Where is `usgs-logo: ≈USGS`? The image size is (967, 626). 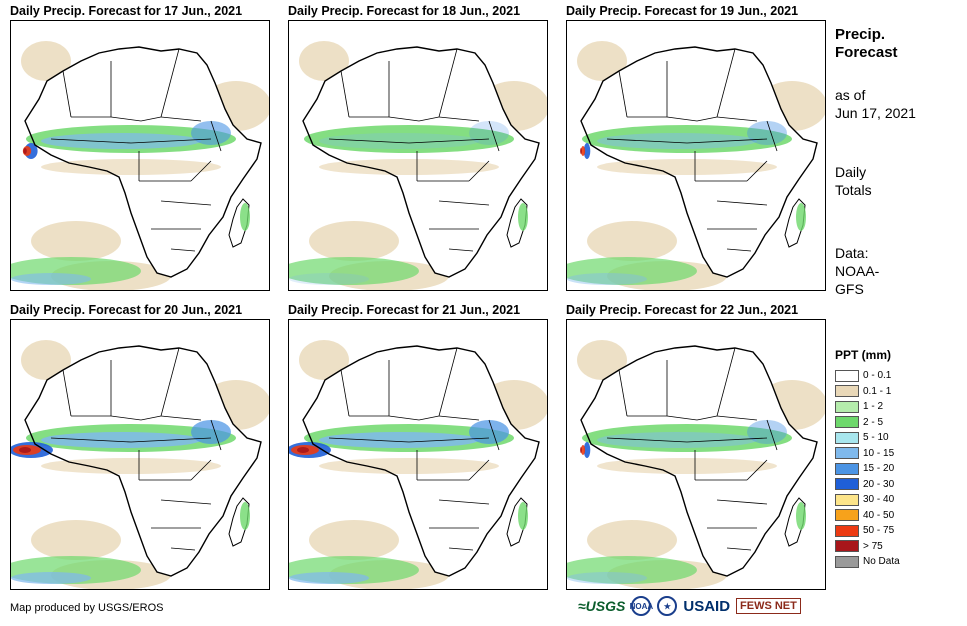 usgs-logo: ≈USGS is located at coordinates (602, 606).